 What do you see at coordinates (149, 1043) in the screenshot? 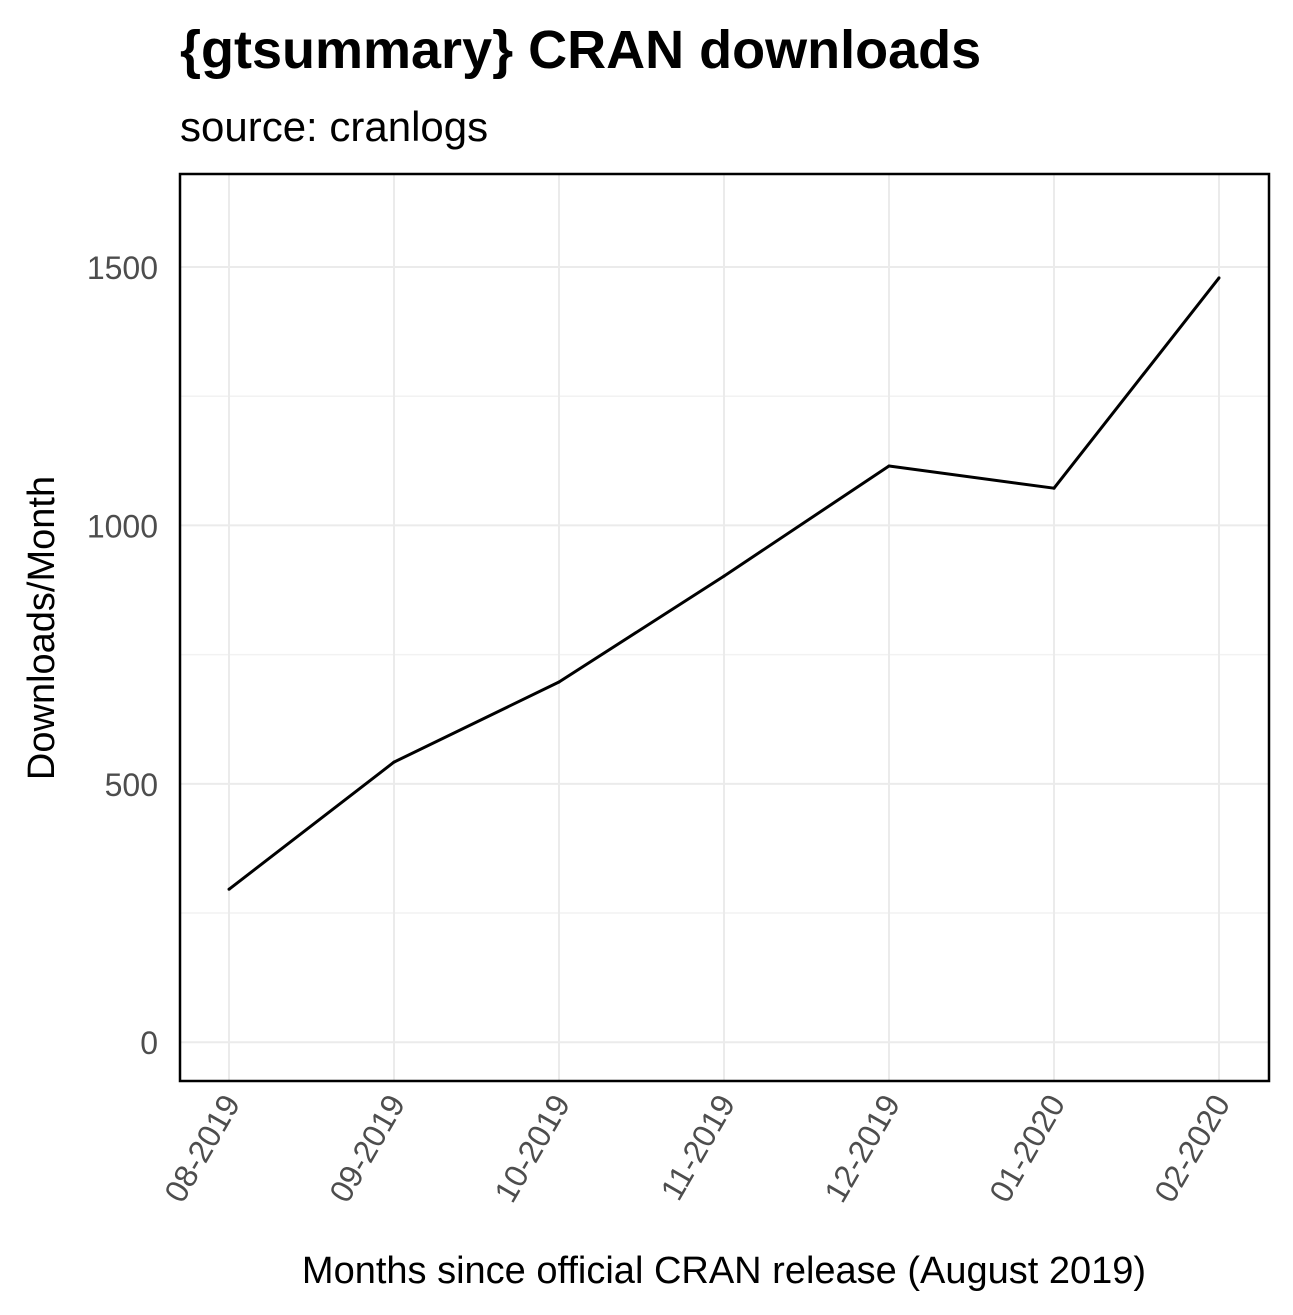
I see `y-tick-label-0: 0` at bounding box center [149, 1043].